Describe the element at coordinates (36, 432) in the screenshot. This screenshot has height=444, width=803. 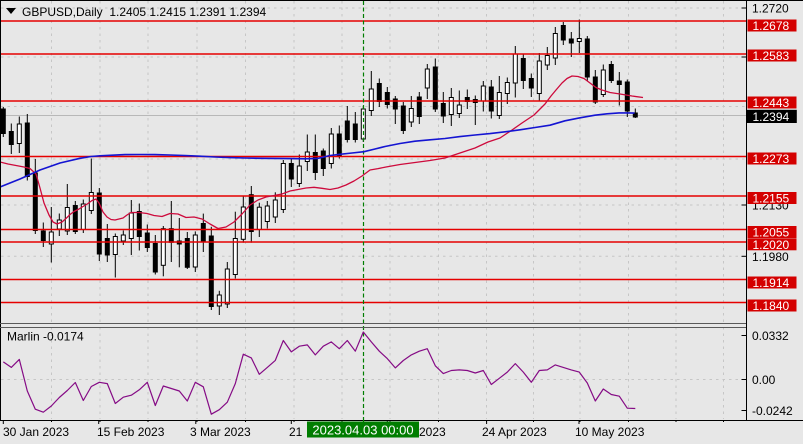
I see `svg-text: 30 Jan 2023` at that location.